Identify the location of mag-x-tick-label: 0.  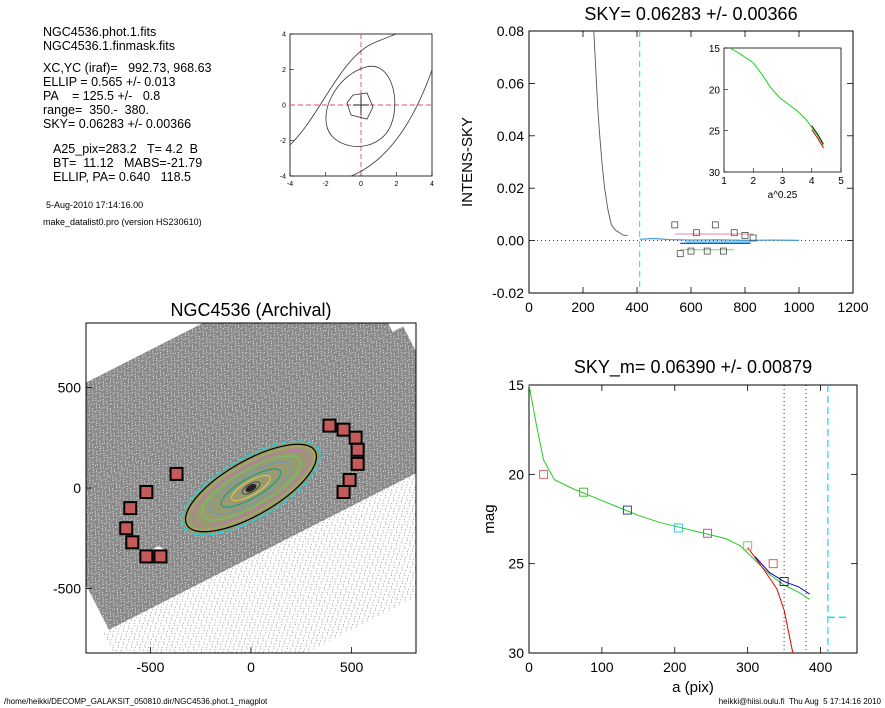
(529, 667).